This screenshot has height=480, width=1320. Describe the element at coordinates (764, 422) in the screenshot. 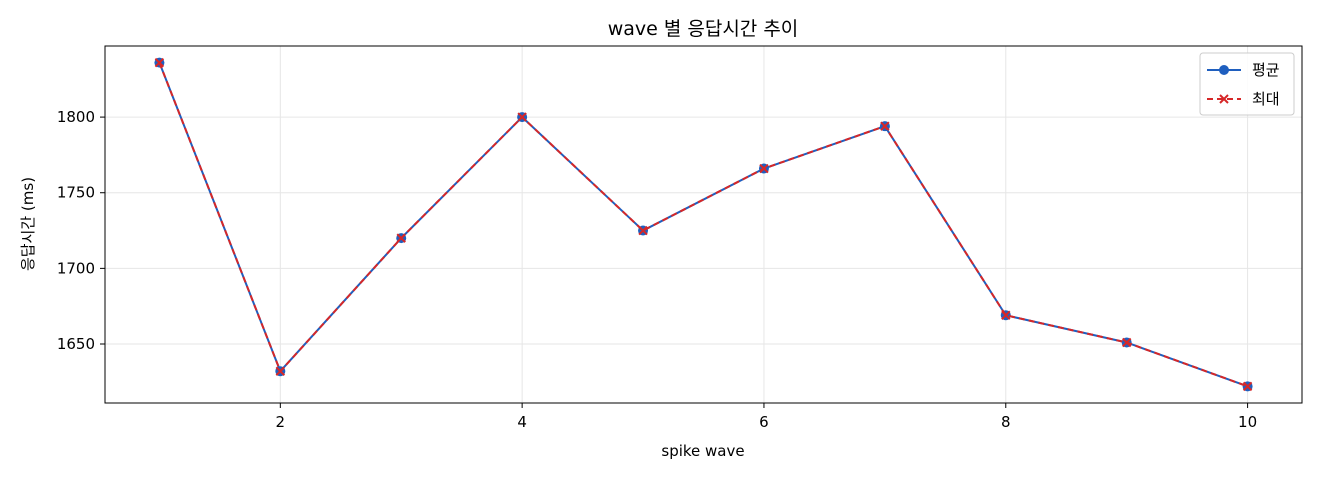

I see `x-tick-label: 6` at that location.